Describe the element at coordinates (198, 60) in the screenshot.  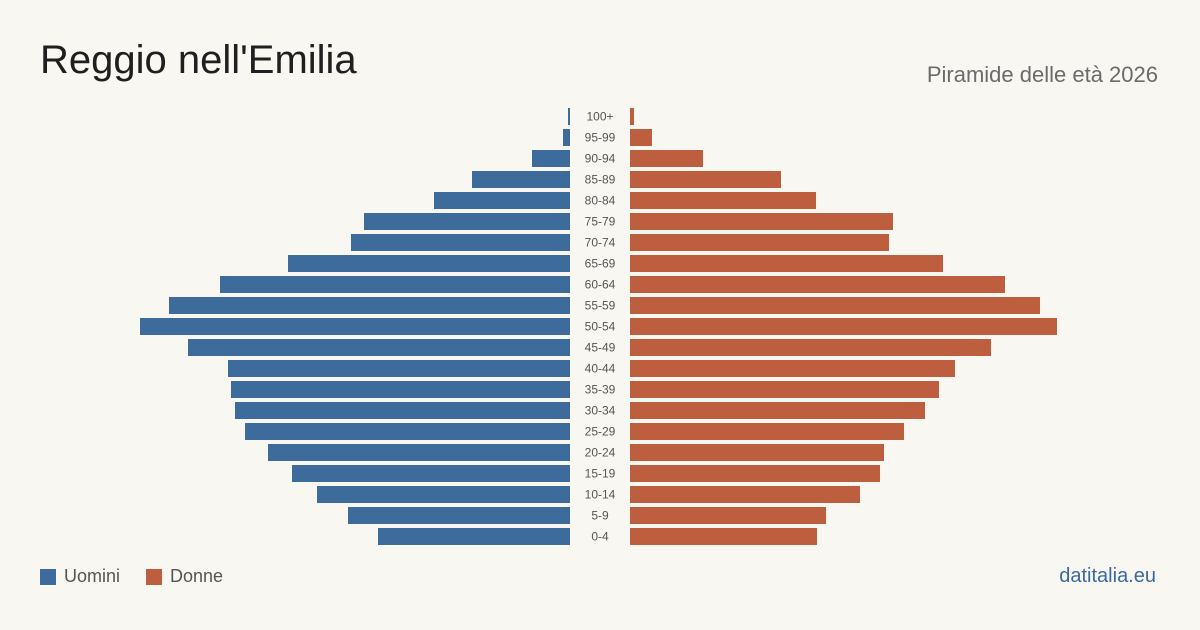
I see `chart-title: Reggio nell'Emilia` at that location.